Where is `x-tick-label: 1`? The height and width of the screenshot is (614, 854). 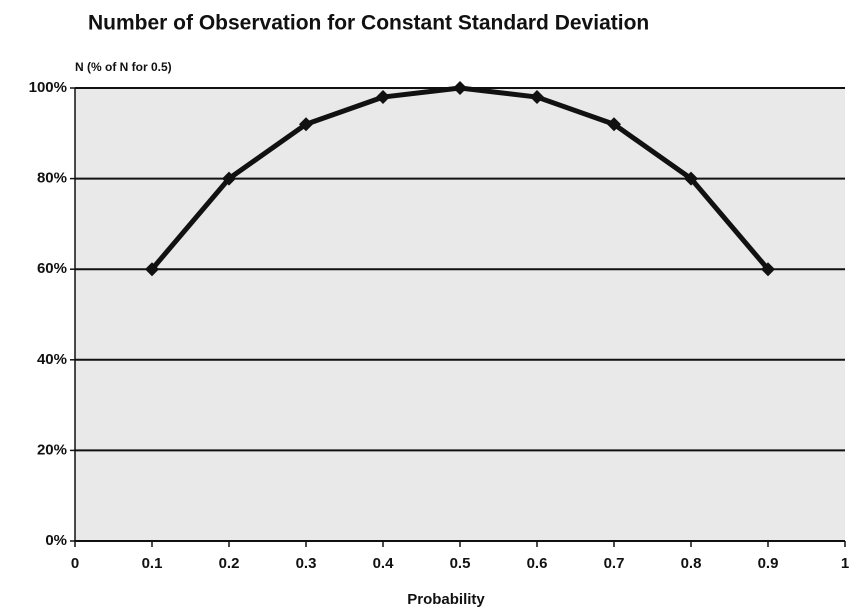
x-tick-label: 1 is located at coordinates (845, 563).